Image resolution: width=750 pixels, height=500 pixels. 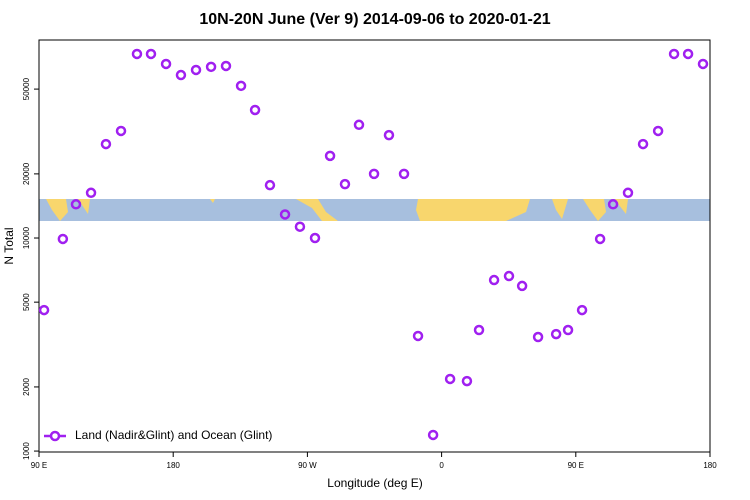 What do you see at coordinates (26, 302) in the screenshot?
I see `y-tick-label: 5000` at bounding box center [26, 302].